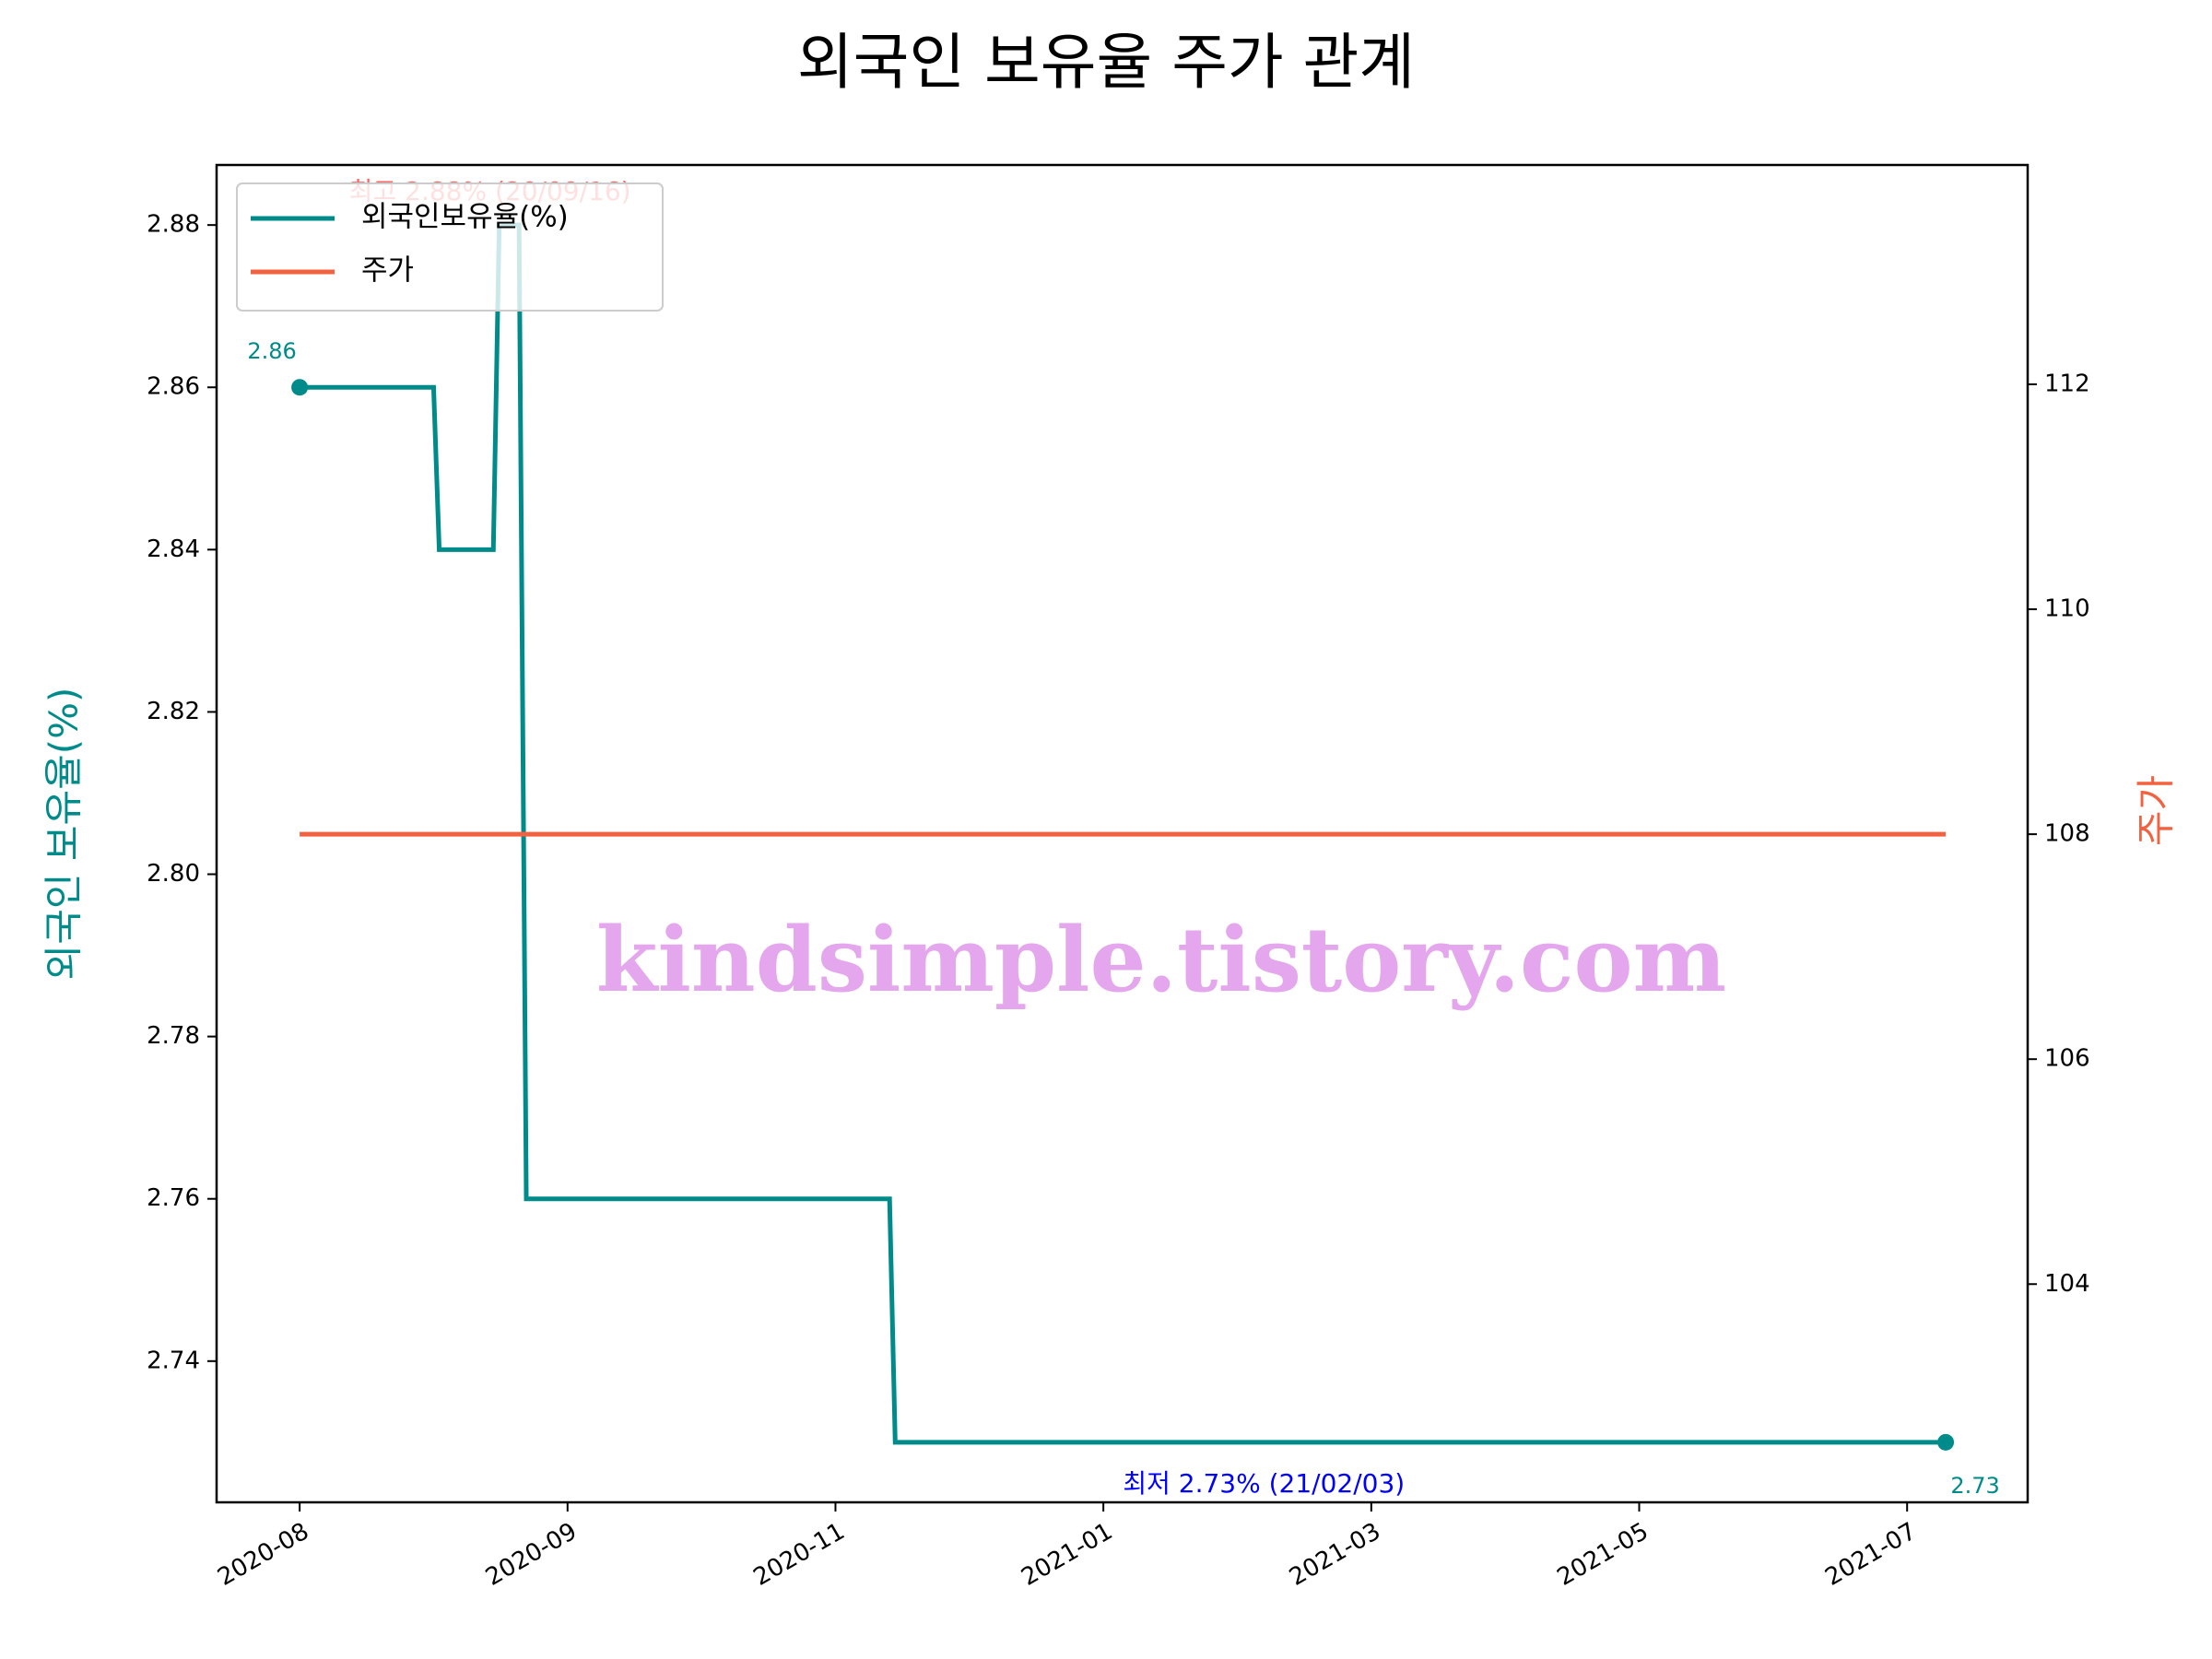 Image resolution: width=2212 pixels, height=1659 pixels. I want to click on y-tick-label: 2.80, so click(173, 874).